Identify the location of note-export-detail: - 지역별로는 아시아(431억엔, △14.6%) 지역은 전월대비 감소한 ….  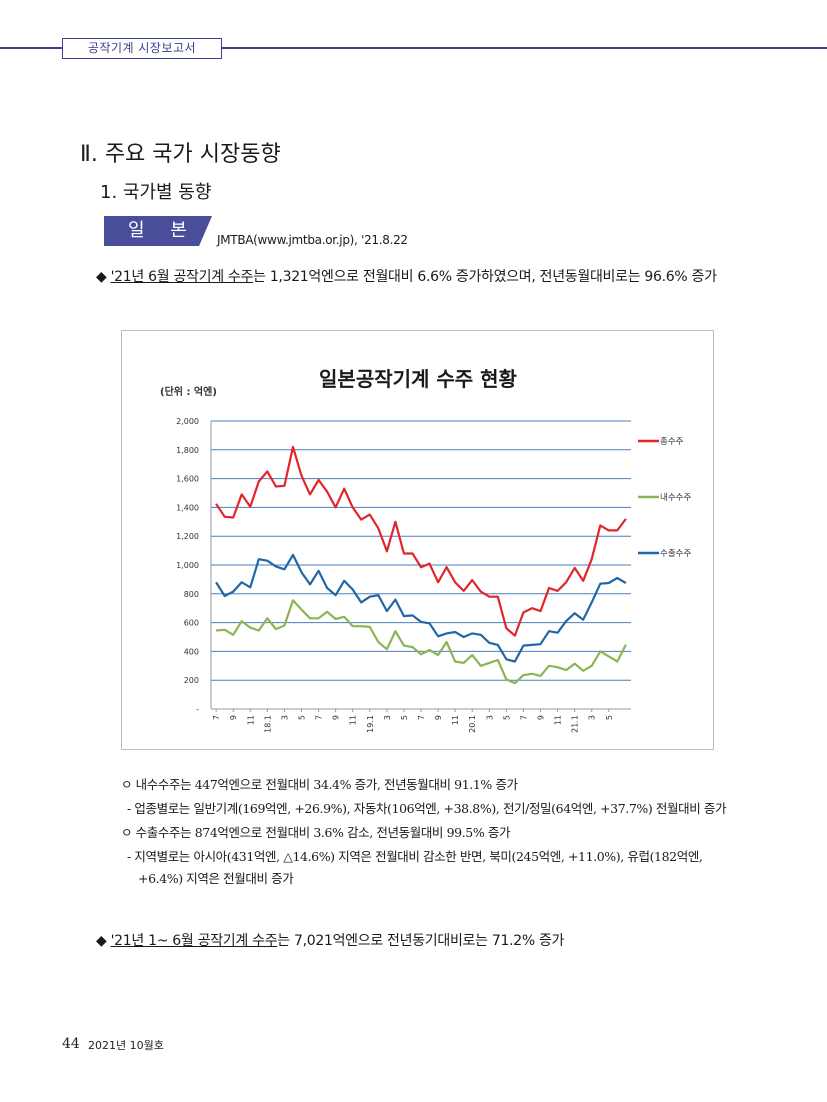
(415, 856).